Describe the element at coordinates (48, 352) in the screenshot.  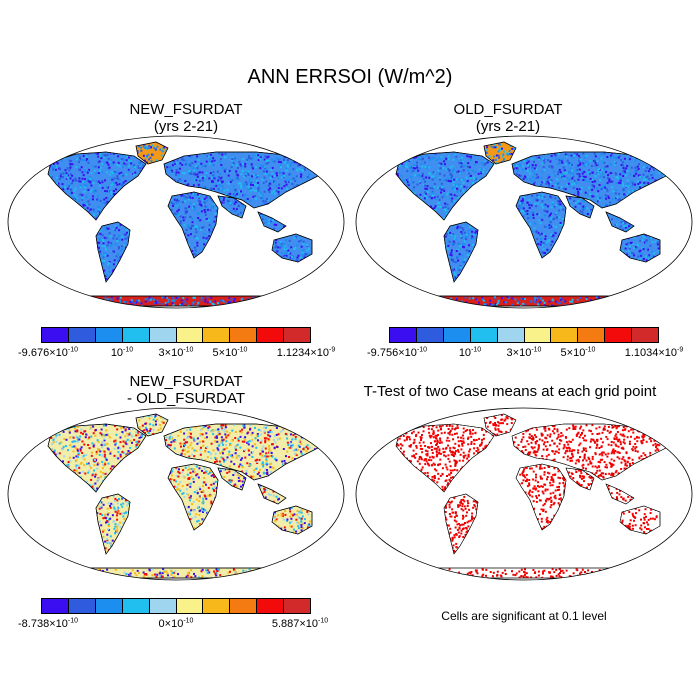
I see `tick-new-0: -9.676×10⁻¹⁰` at that location.